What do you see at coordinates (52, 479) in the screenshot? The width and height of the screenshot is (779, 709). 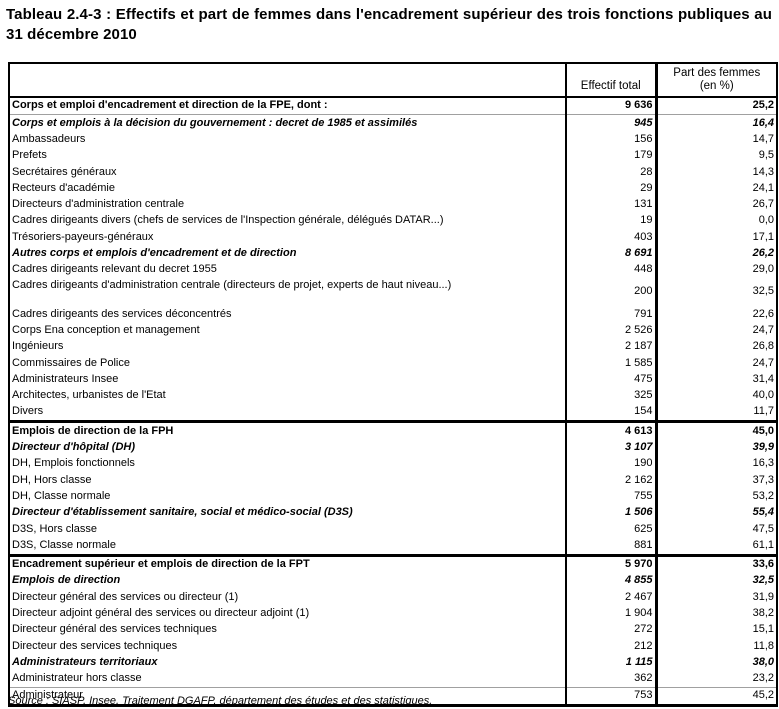 I see `row-label-cell: DH, Hors classe` at bounding box center [52, 479].